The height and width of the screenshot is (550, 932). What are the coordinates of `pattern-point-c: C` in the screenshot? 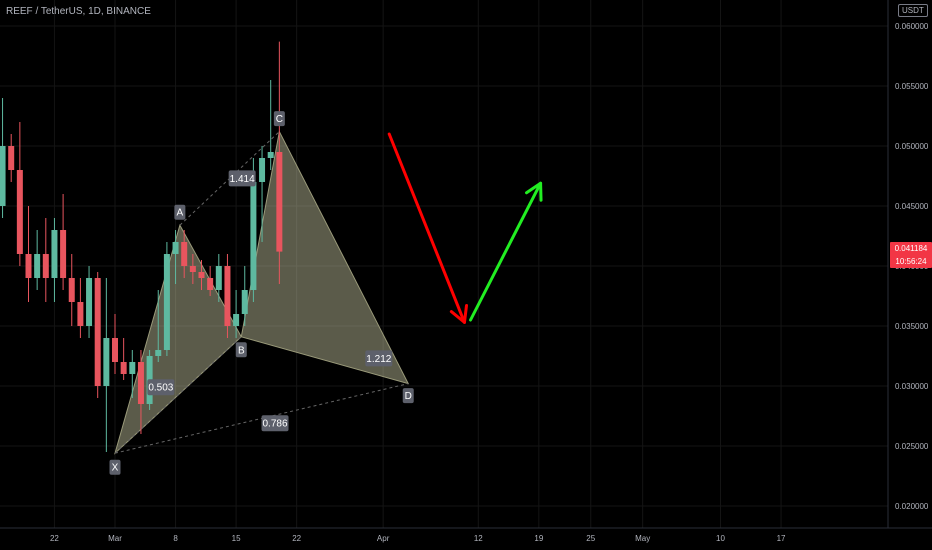 It's located at (279, 119).